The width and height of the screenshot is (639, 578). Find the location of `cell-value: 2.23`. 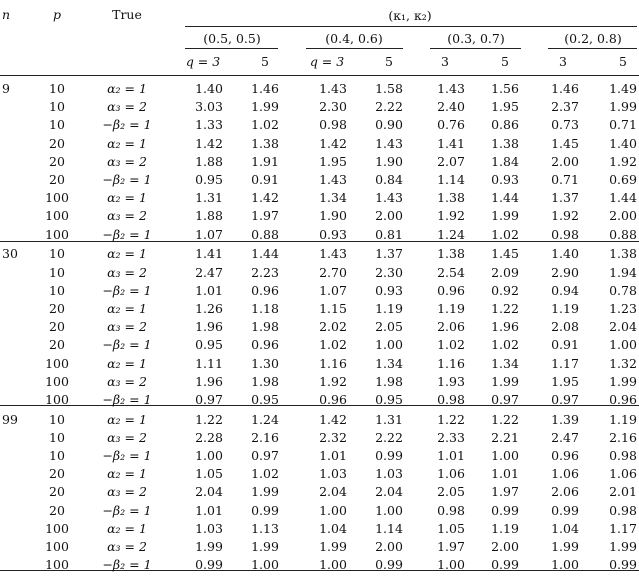

cell-value: 2.23 is located at coordinates (265, 272).